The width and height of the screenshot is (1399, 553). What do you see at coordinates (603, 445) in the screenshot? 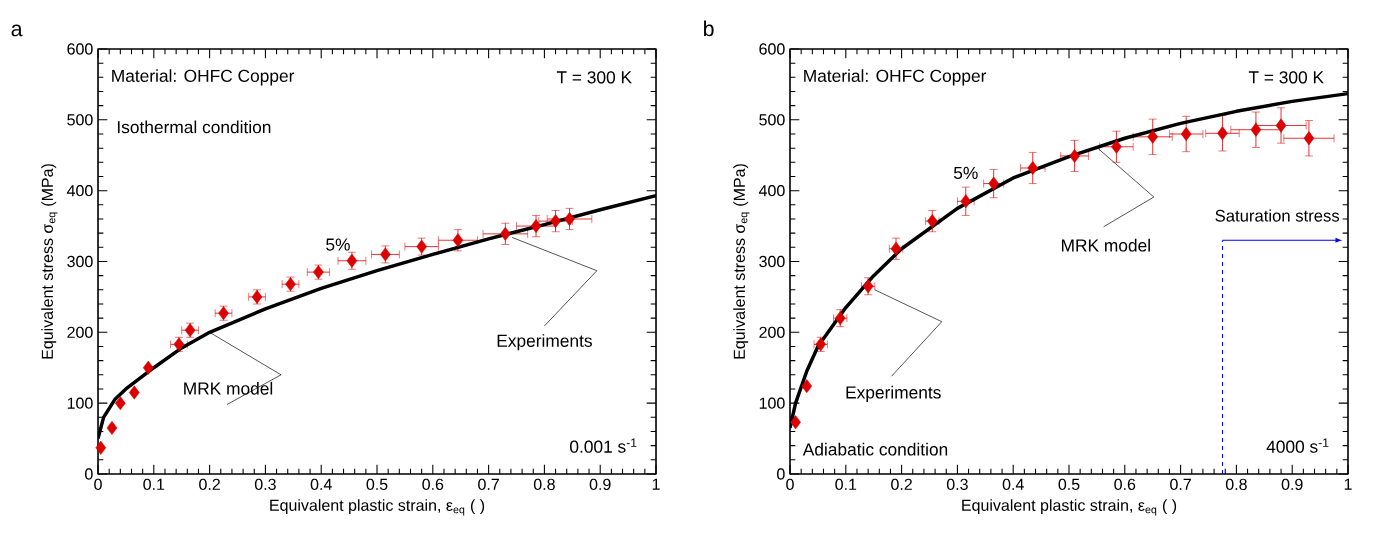
I see `annotation: 0.001 s$^{-1}$` at bounding box center [603, 445].